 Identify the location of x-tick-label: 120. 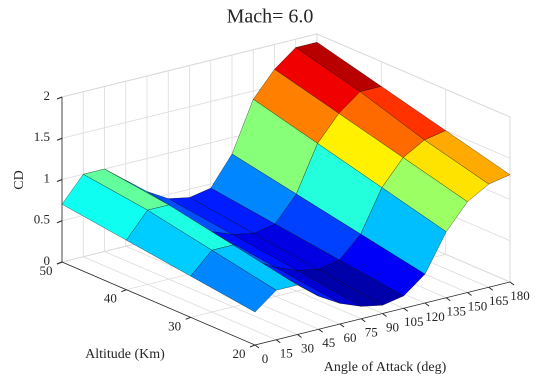
(435, 316).